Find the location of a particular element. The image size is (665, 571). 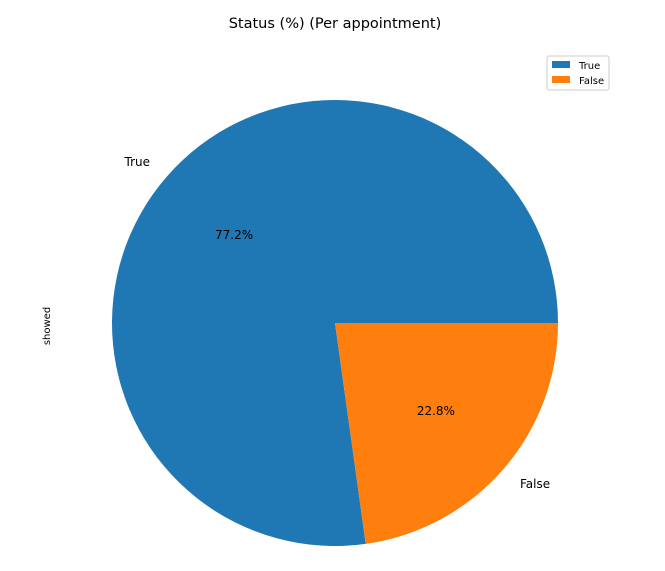

legend-label-true: True is located at coordinates (589, 66).